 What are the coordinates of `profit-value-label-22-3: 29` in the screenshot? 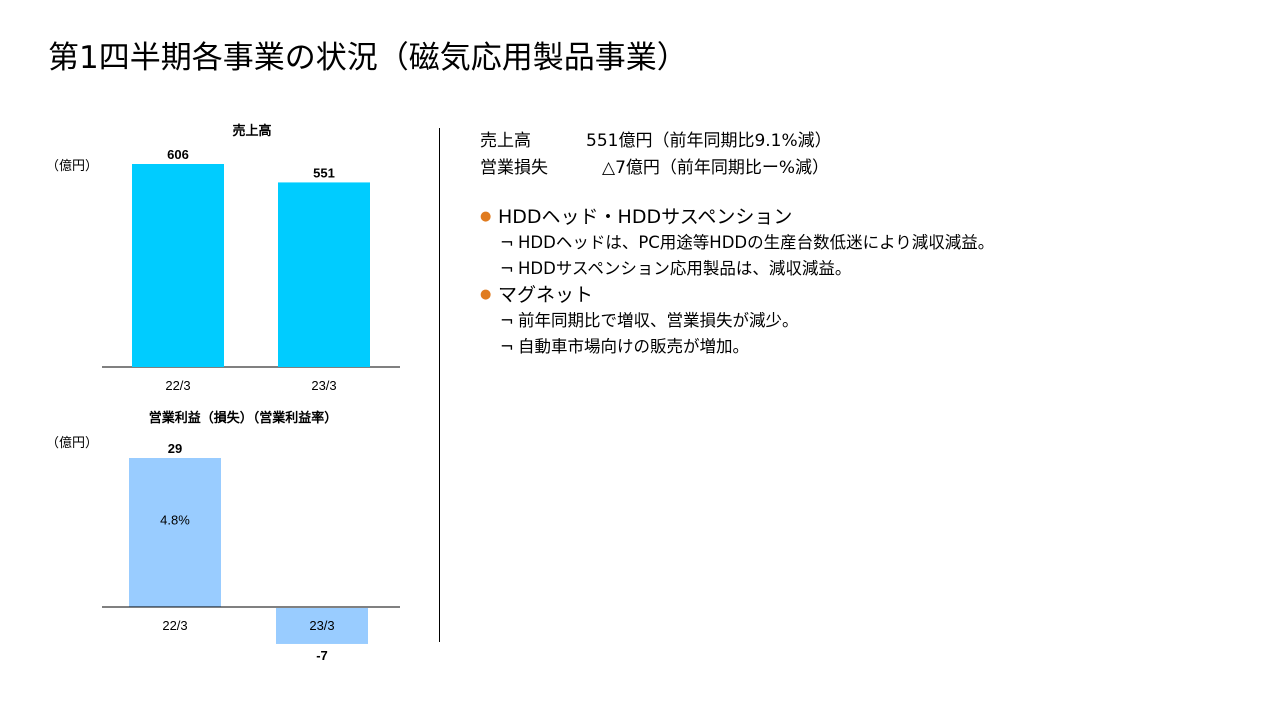 It's located at (175, 448).